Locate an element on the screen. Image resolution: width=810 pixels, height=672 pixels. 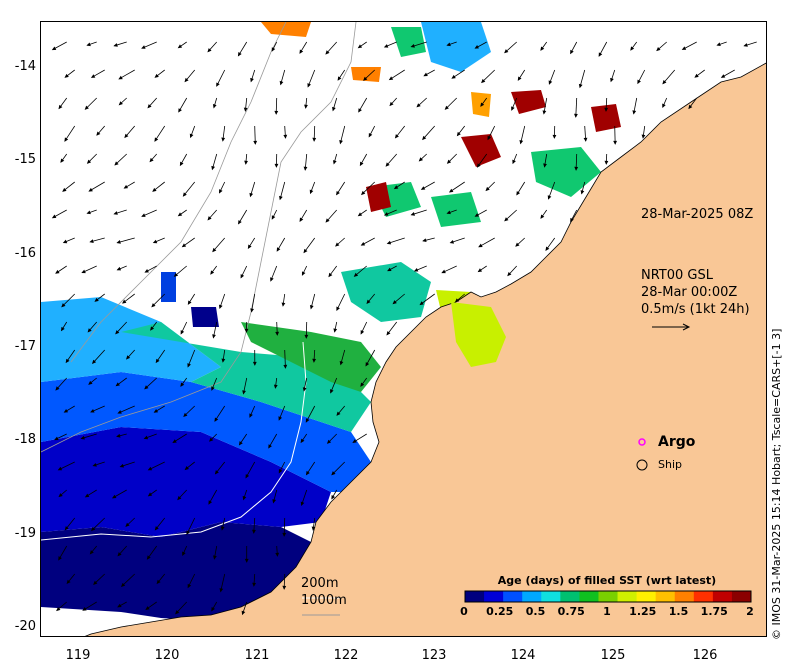
isobath-1000m-label: 1000m is located at coordinates (324, 600).